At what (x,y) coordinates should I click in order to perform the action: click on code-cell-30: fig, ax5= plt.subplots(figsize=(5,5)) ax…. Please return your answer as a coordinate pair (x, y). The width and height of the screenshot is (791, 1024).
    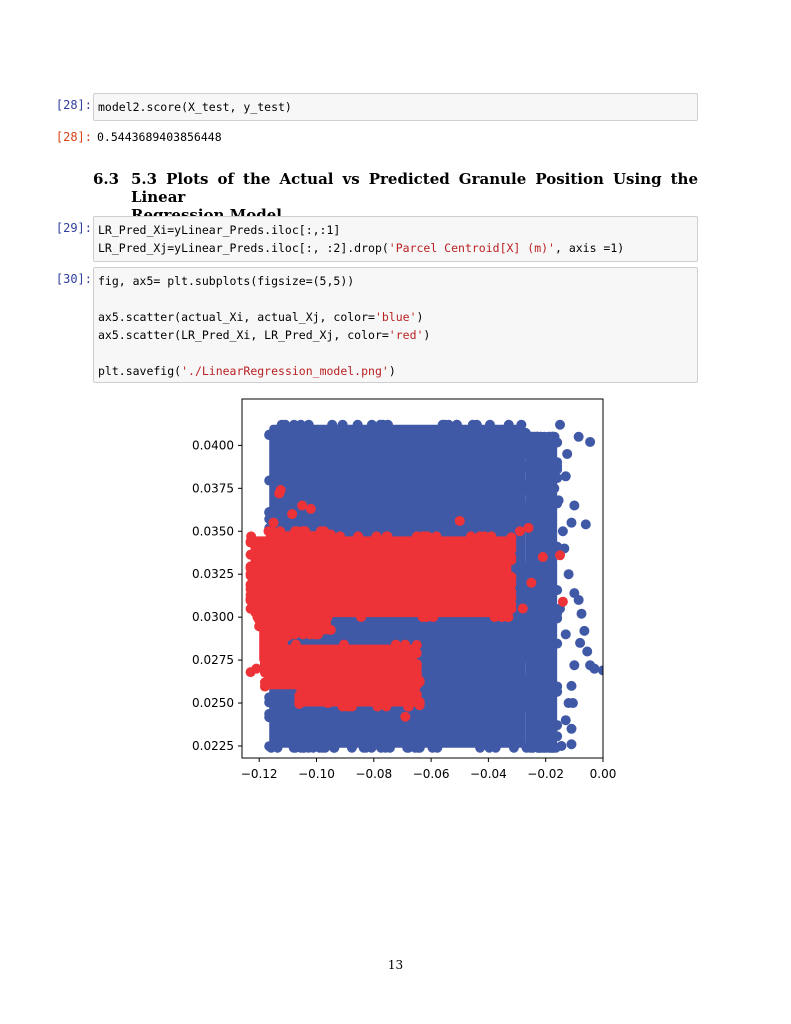
    Looking at the image, I should click on (395, 325).